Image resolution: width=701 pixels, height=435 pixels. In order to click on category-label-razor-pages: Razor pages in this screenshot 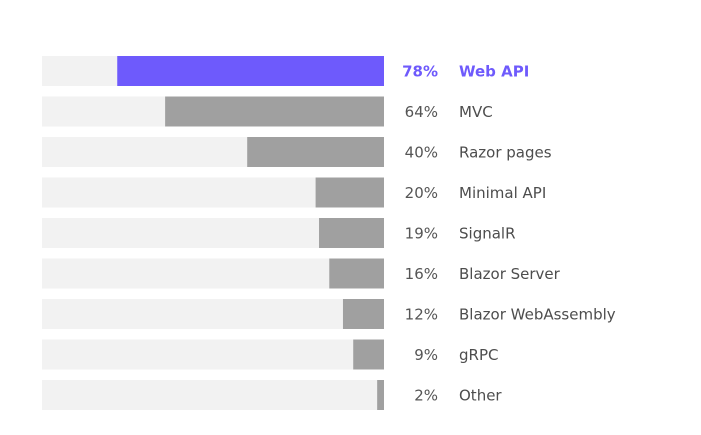, I will do `click(505, 153)`.